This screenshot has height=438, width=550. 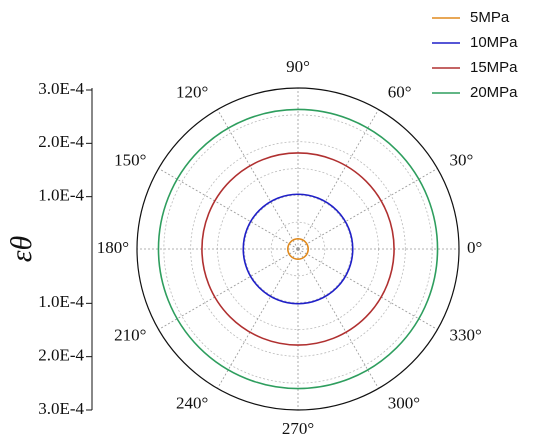 I want to click on angle-label: 90°, so click(x=298, y=66).